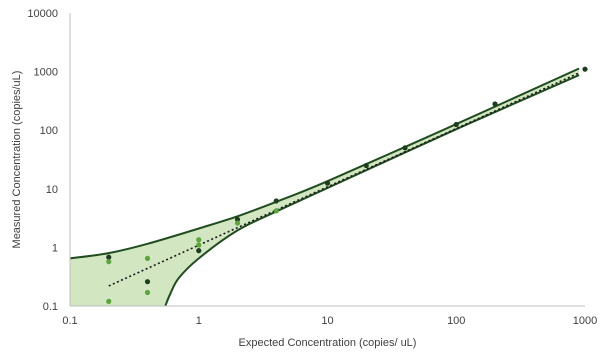 The height and width of the screenshot is (354, 608). I want to click on y-tick-label: 1000, so click(46, 73).